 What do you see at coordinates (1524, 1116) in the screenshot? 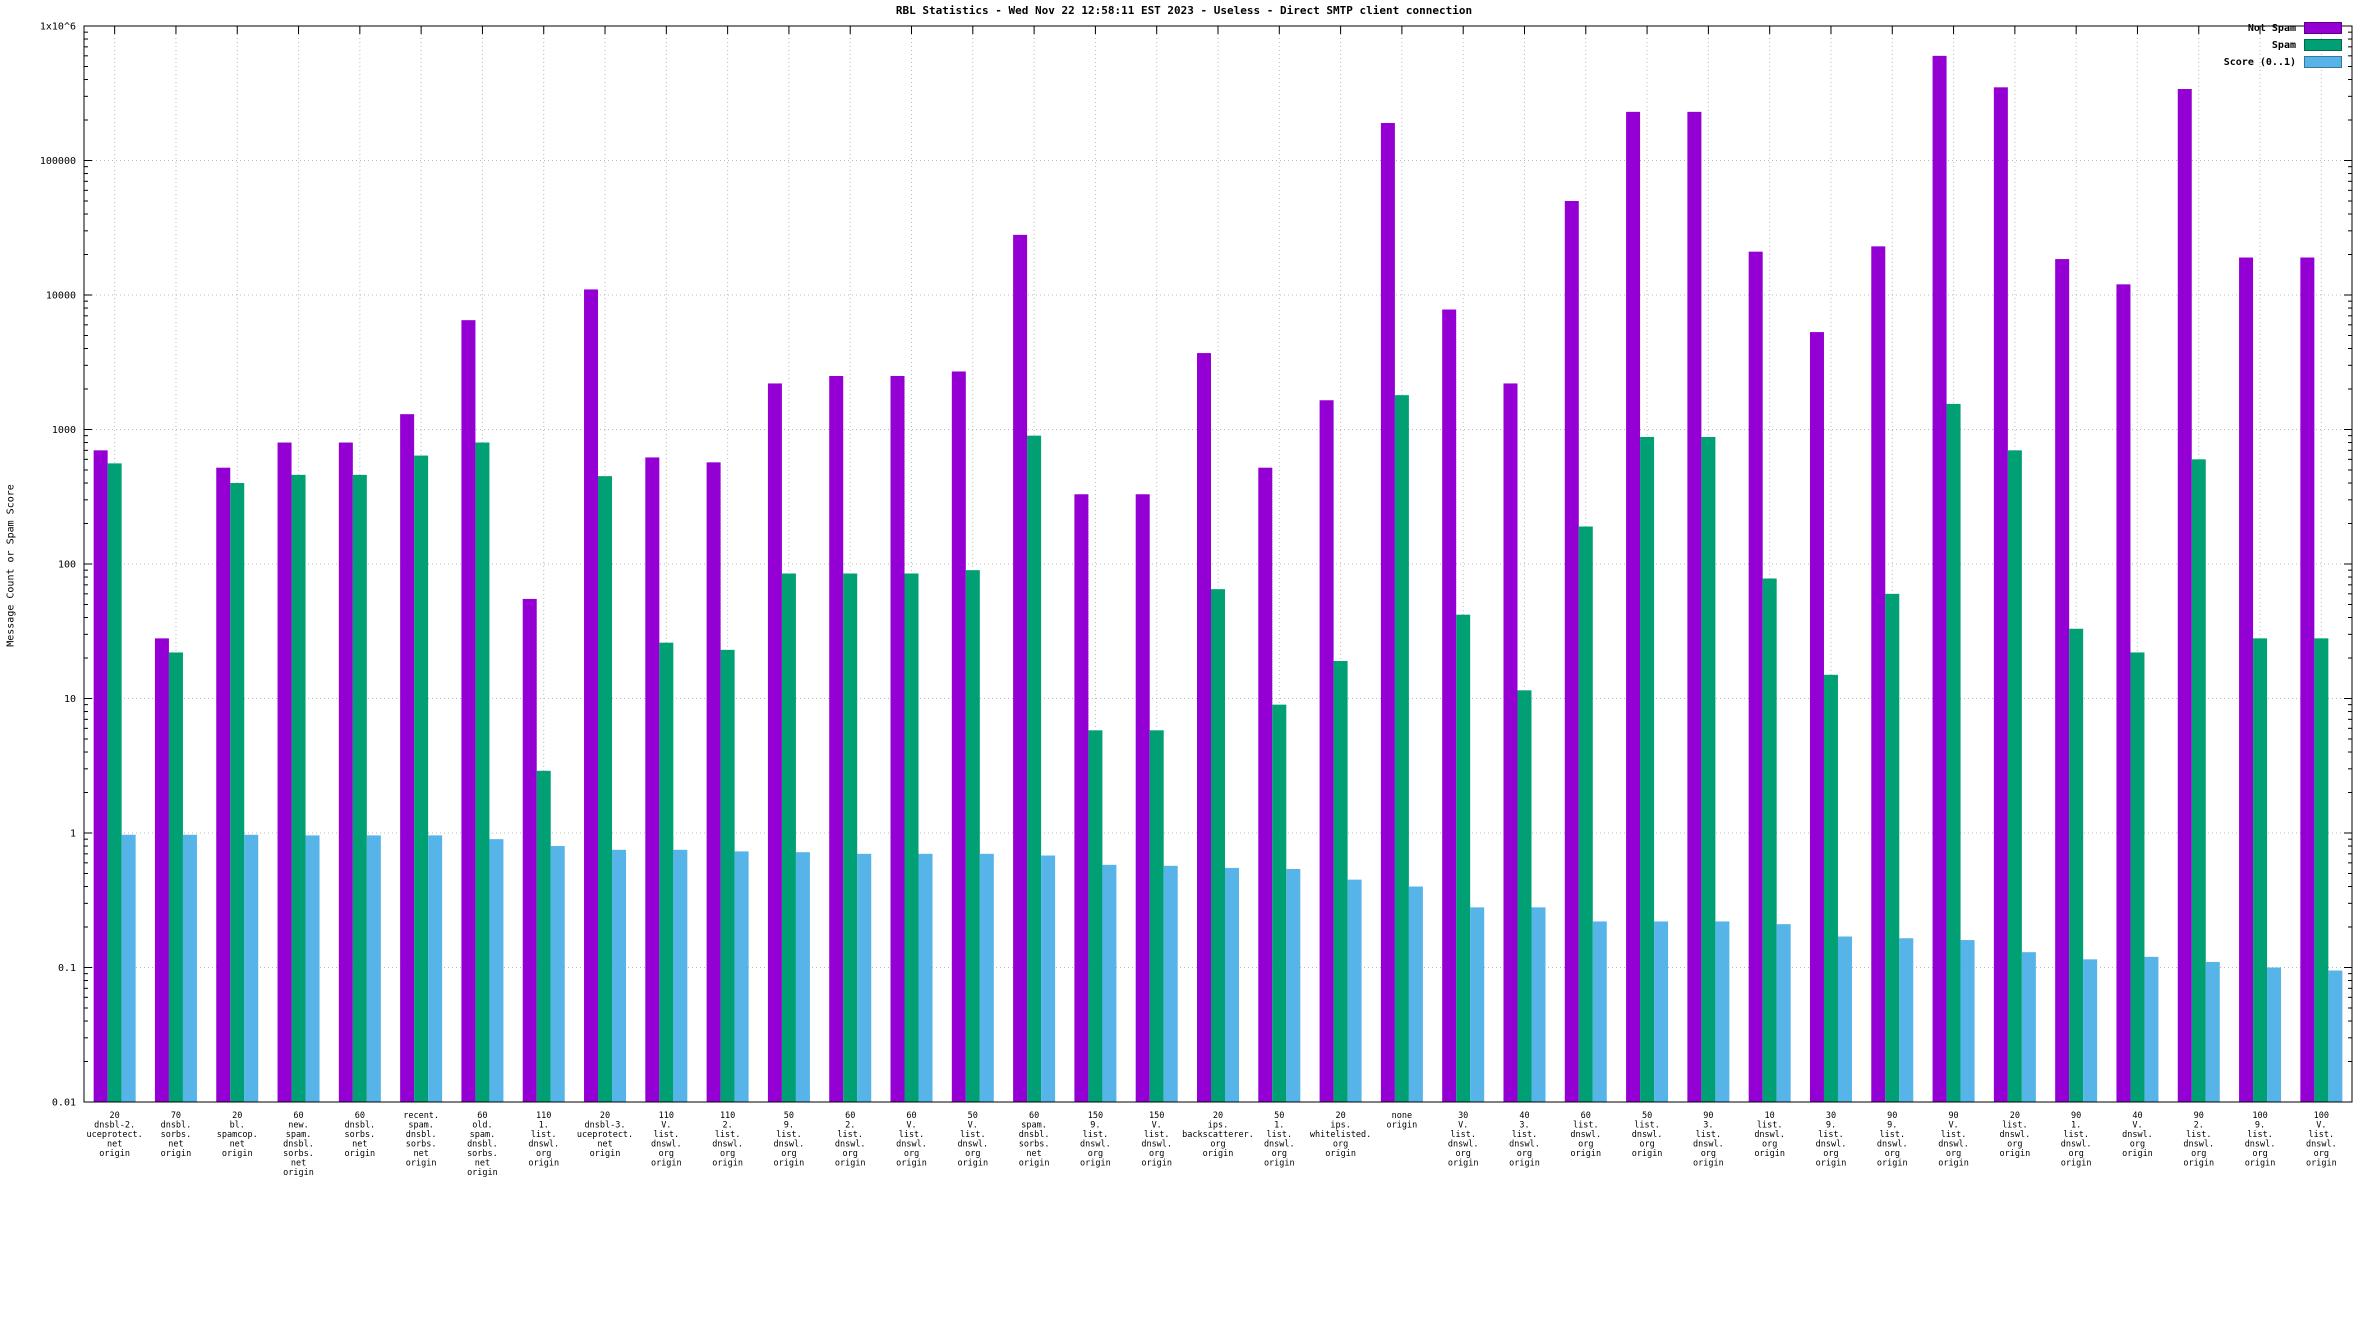
I see `axis-text: 40` at bounding box center [1524, 1116].